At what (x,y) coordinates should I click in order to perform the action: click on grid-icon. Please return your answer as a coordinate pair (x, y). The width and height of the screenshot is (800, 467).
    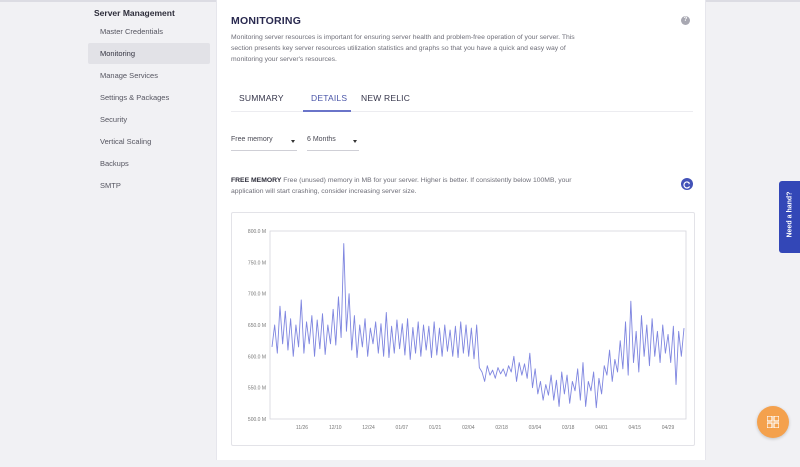
    Looking at the image, I should click on (773, 422).